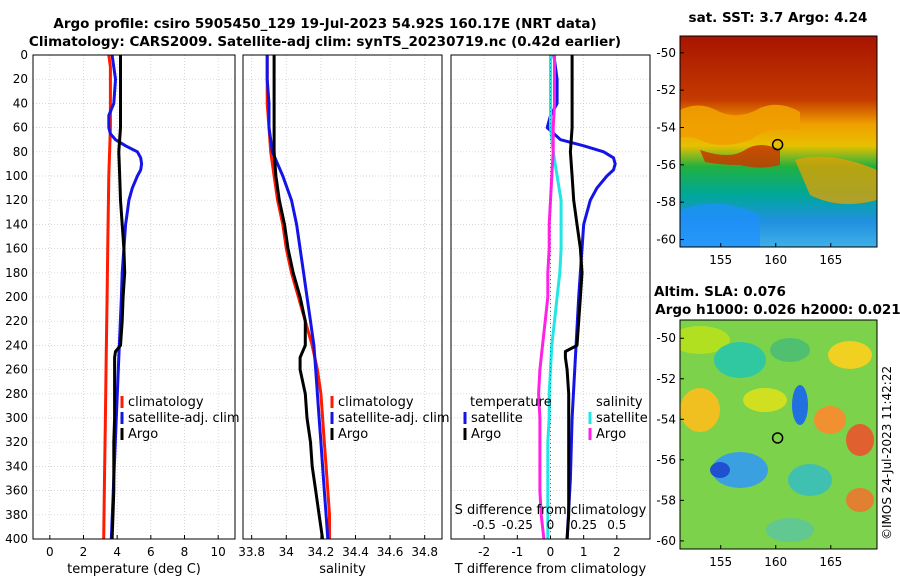 This screenshot has height=580, width=900. Describe the element at coordinates (517, 525) in the screenshot. I see `s-tick-label: -0.25` at that location.